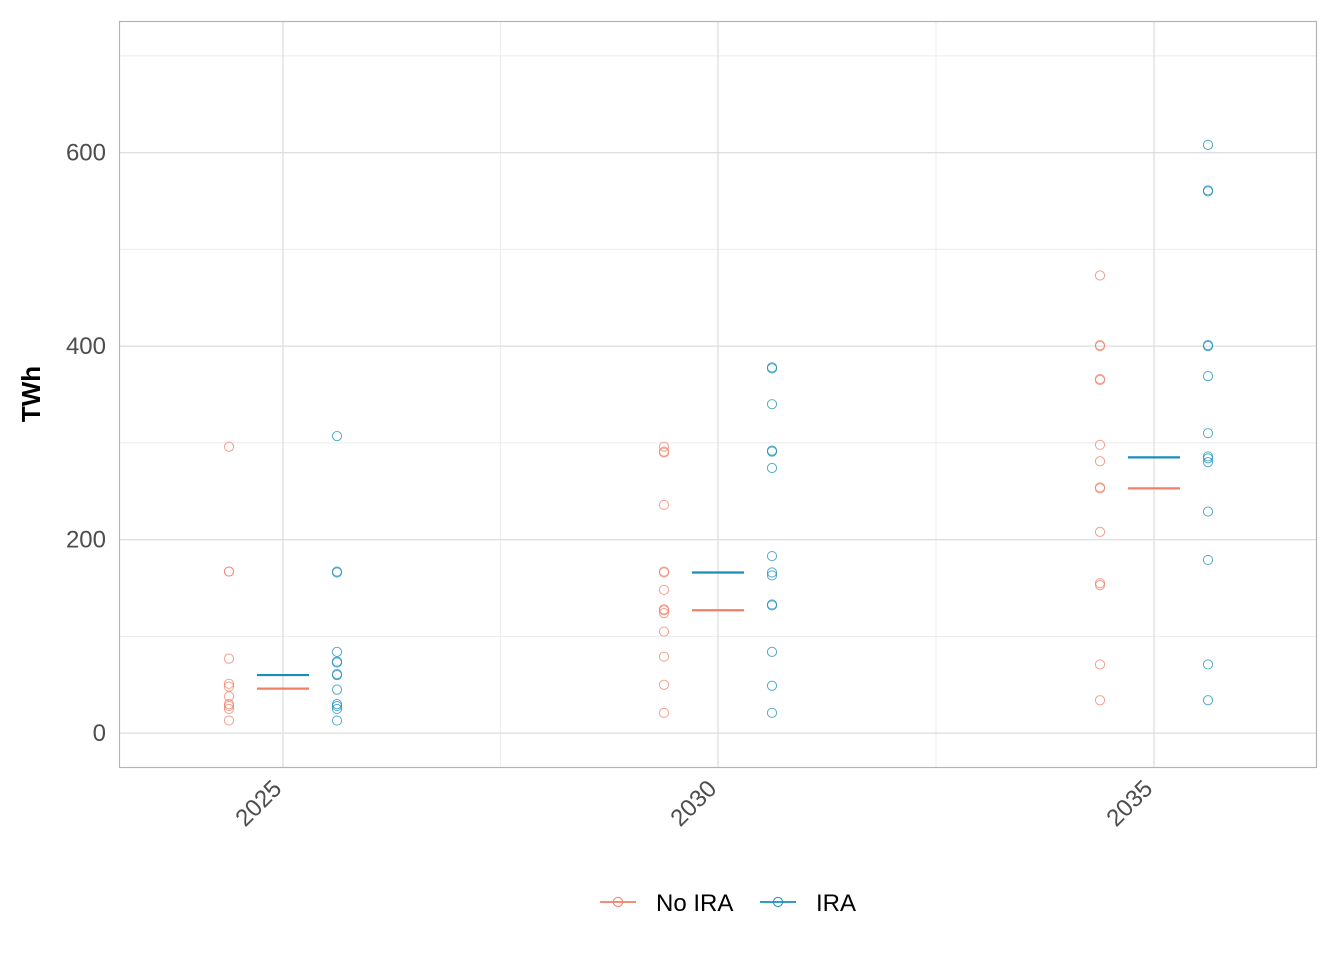 This screenshot has width=1344, height=960. Describe the element at coordinates (86, 346) in the screenshot. I see `y-tick-label: 400` at that location.